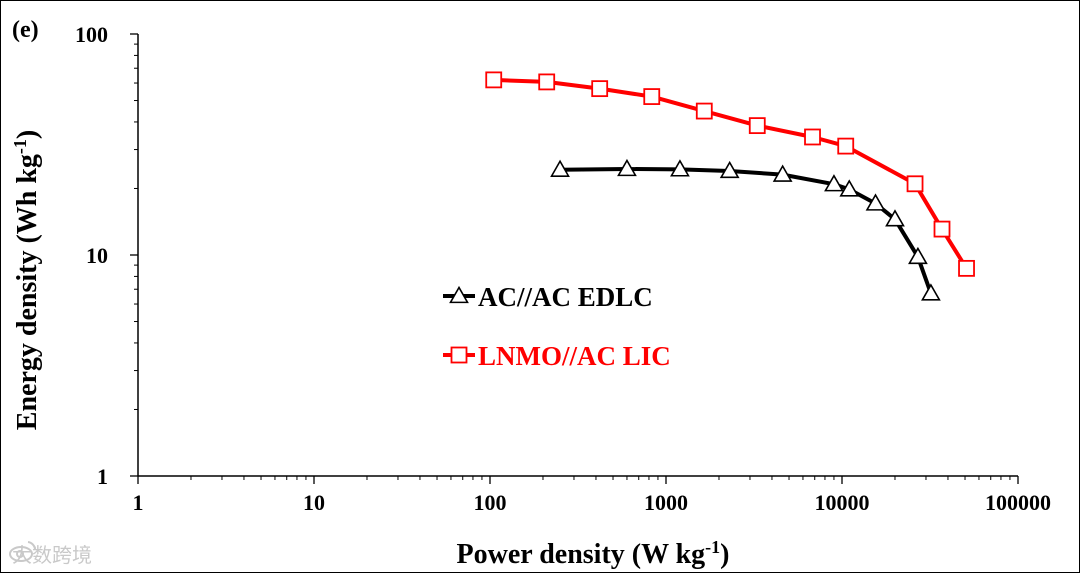  I want to click on y-tick-label: 1, so click(102, 476).